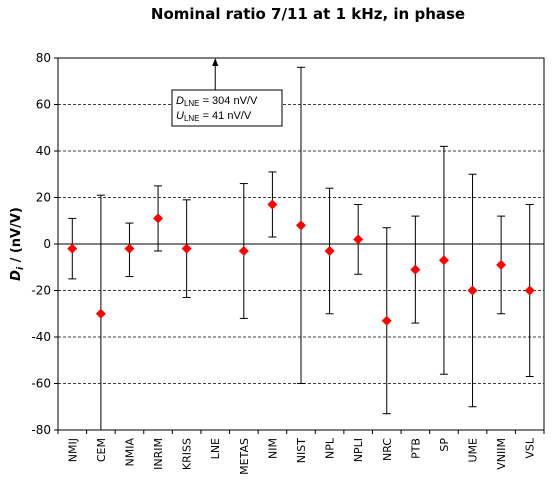  I want to click on y-axis-label: Di / (nV/V), so click(17, 244).